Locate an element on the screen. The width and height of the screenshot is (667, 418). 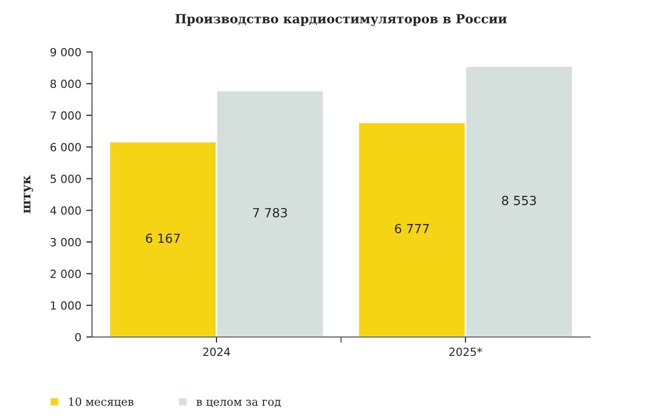
y-tick-label: 1 000 is located at coordinates (65, 305).